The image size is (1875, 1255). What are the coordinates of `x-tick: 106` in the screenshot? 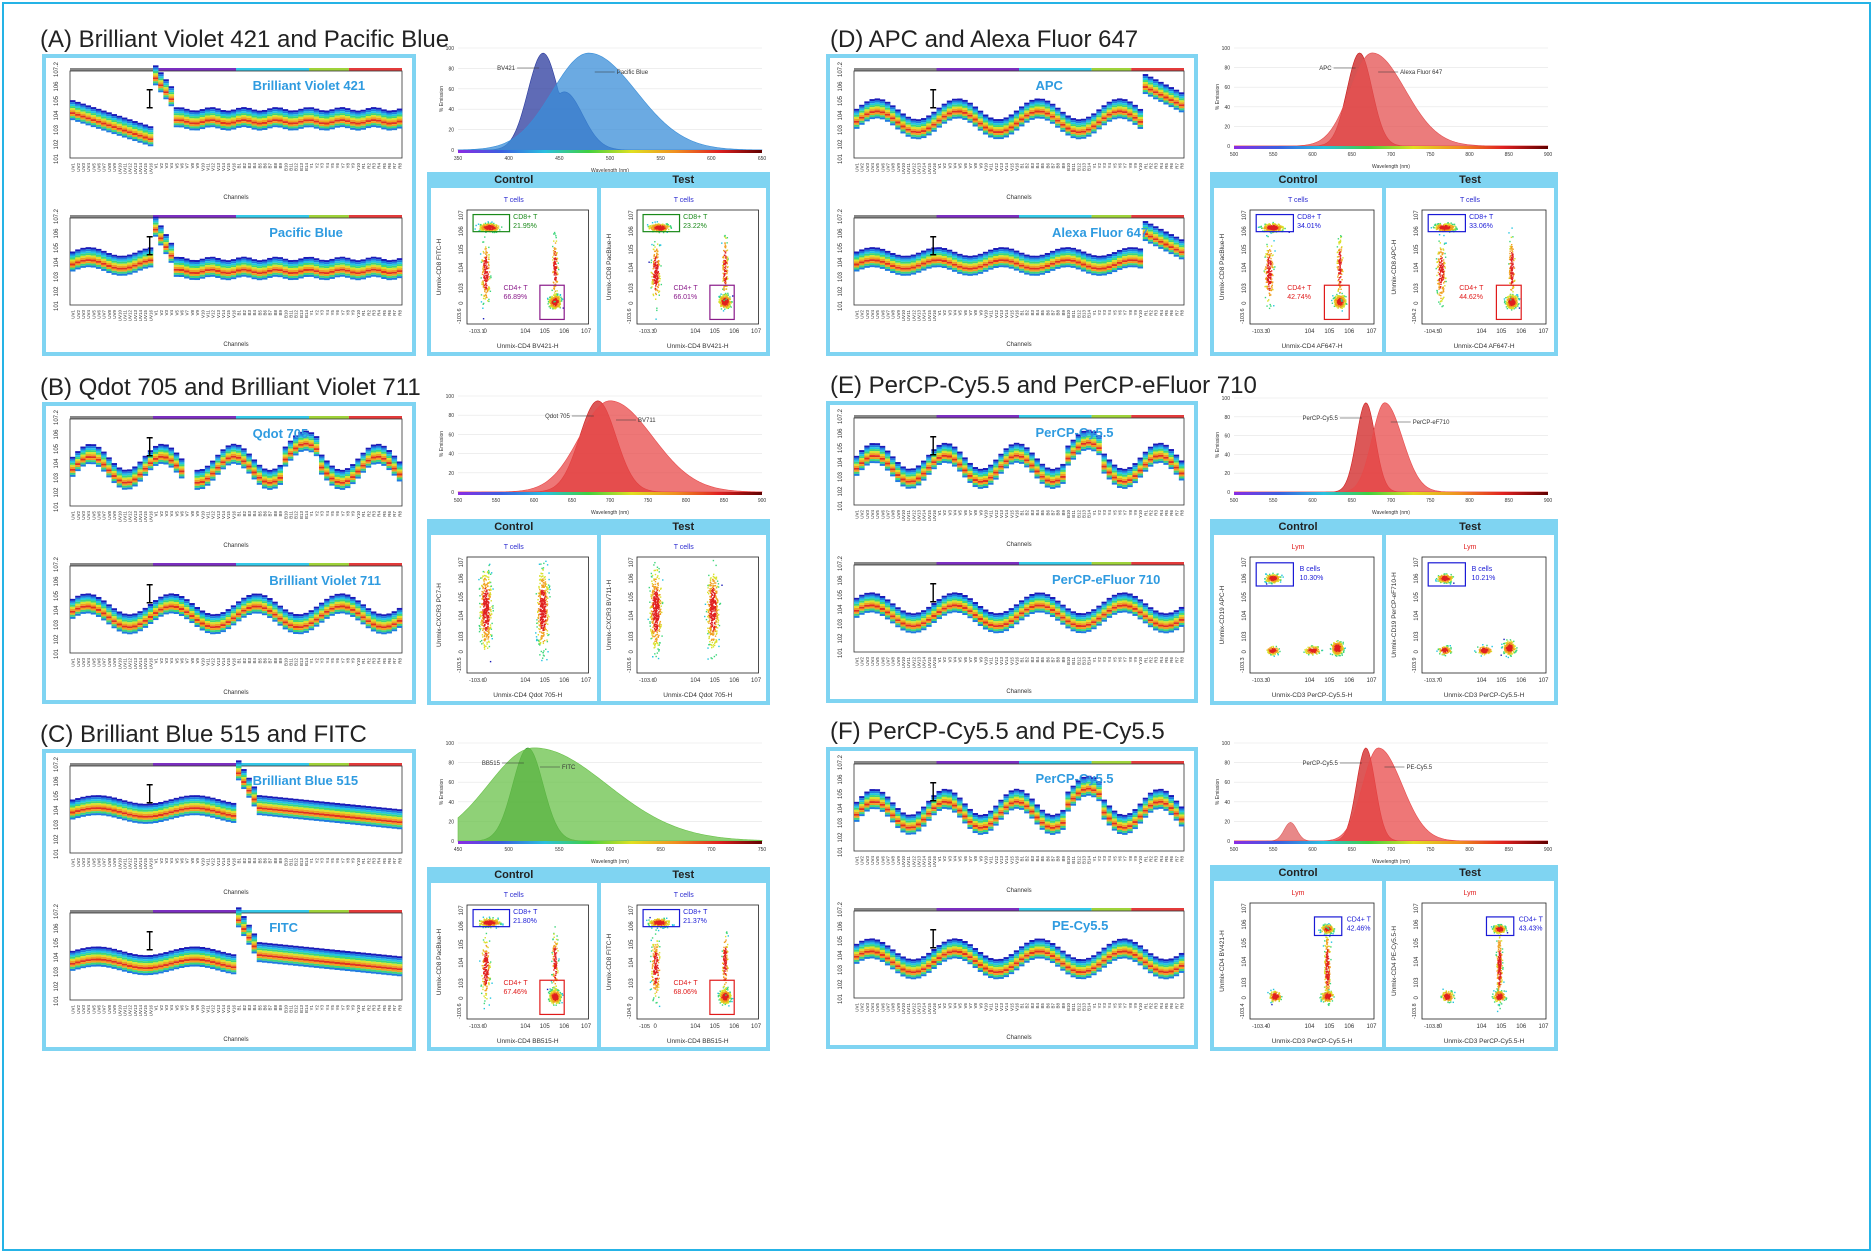 It's located at (734, 1027).